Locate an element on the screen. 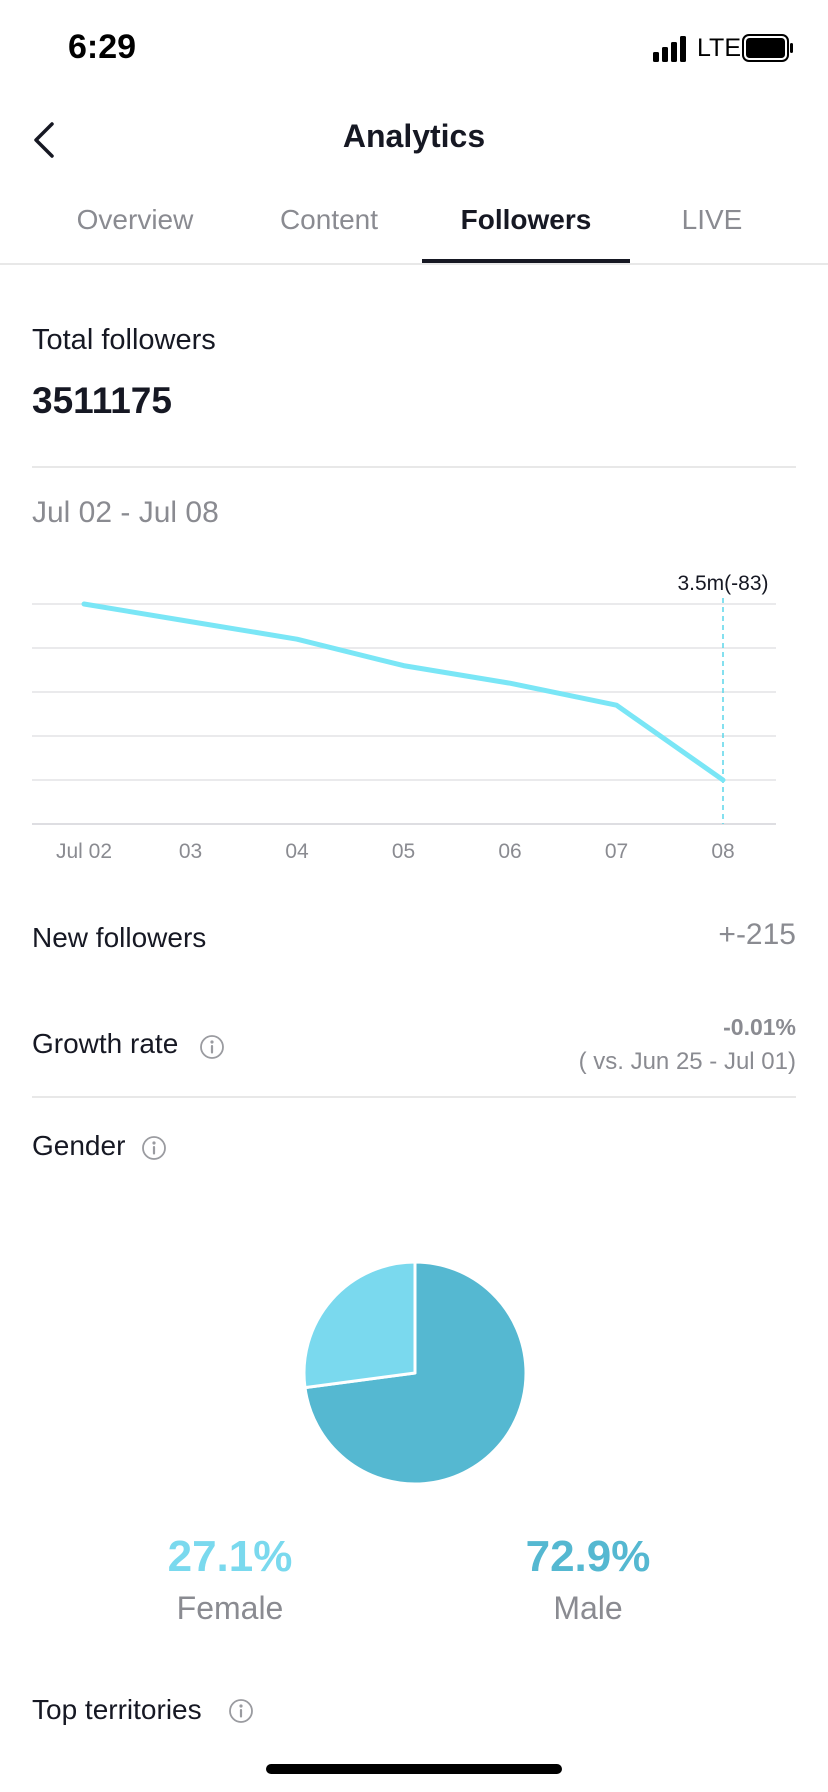  x-tick-label: Jul 02 is located at coordinates (84, 851).